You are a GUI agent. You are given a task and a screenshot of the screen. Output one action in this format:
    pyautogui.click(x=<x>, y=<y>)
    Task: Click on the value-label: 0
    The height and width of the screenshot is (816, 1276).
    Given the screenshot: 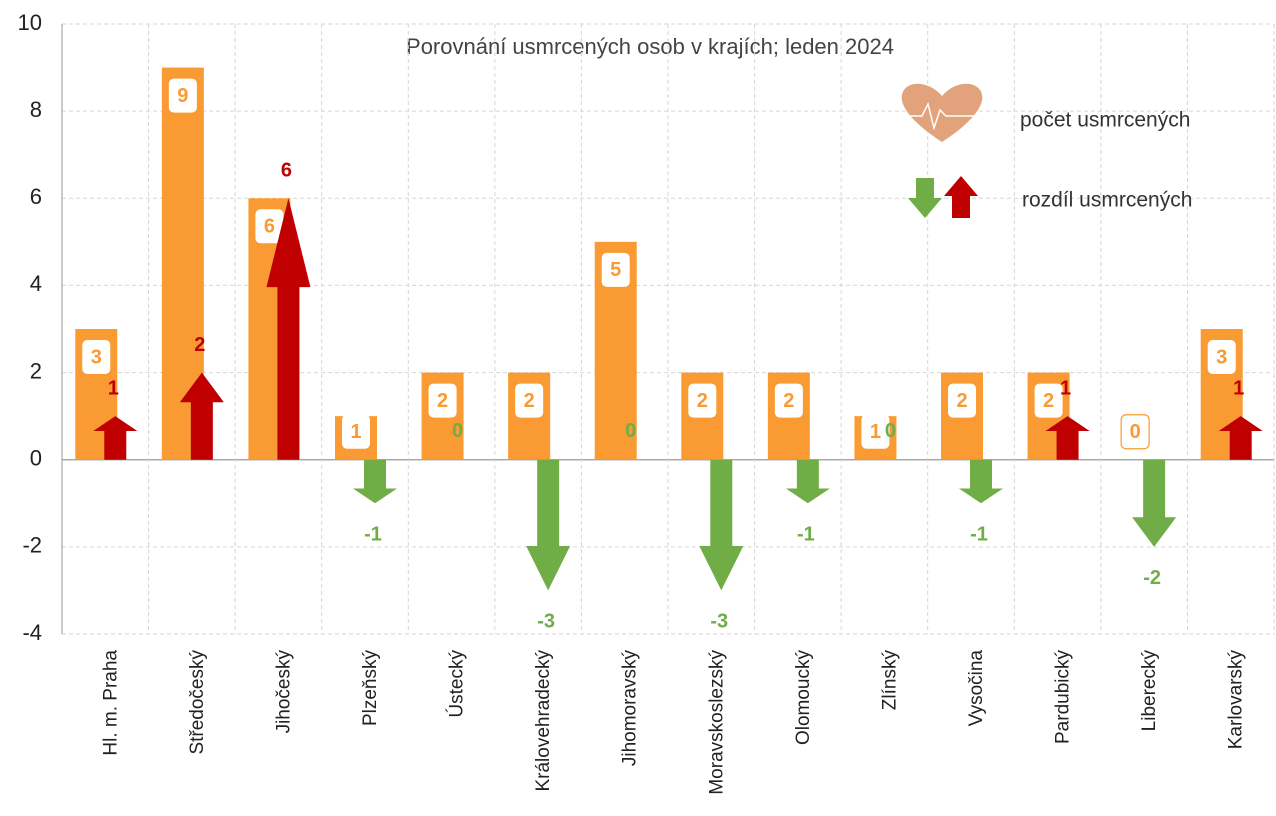 What is the action you would take?
    pyautogui.click(x=1135, y=432)
    